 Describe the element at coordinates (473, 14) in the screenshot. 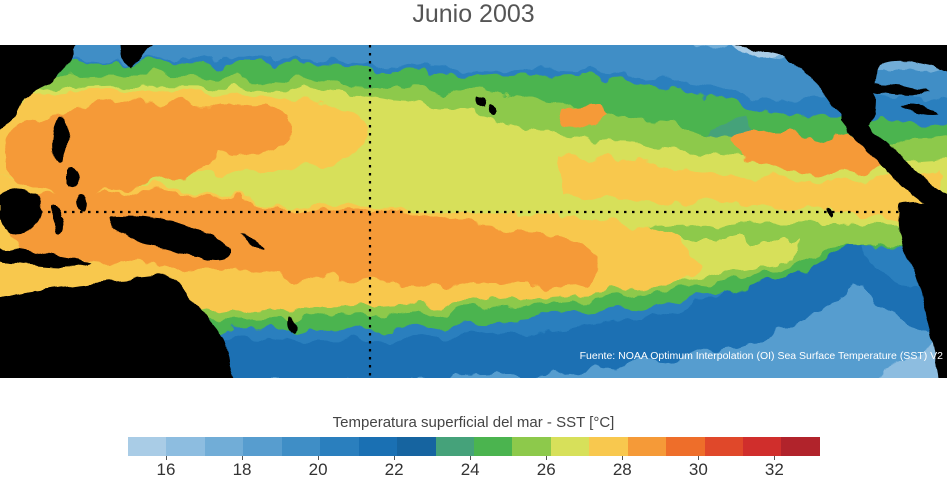

I see `map-title: Junio 2003` at that location.